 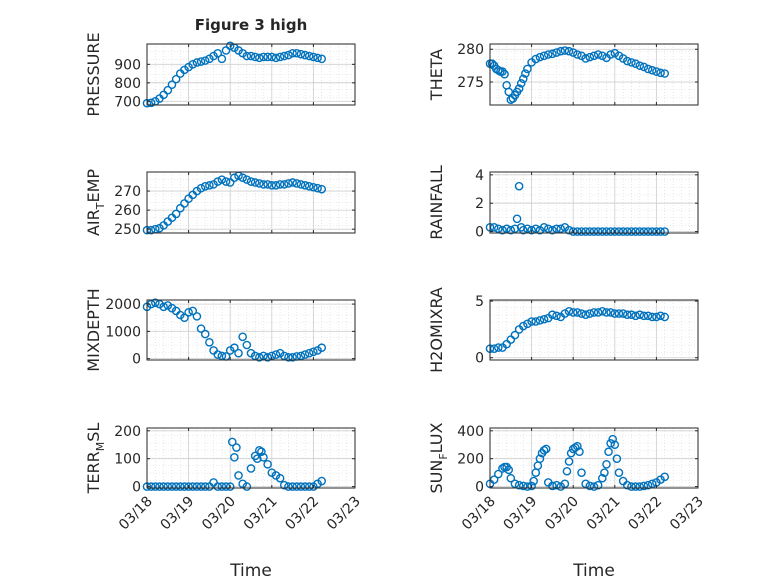 I want to click on y-tick-label: 200, so click(x=127, y=432).